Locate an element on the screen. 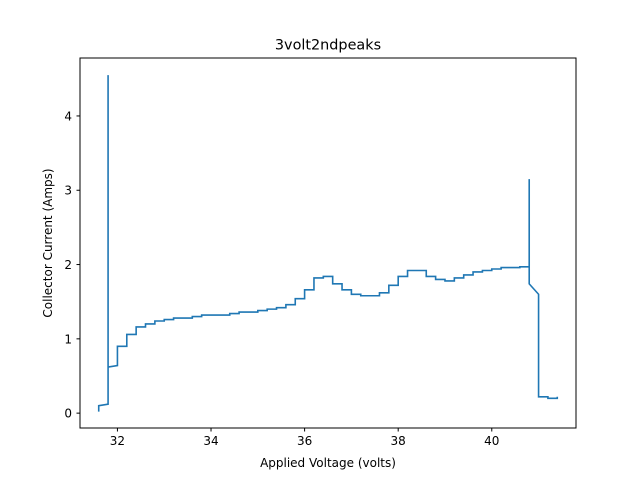  y-axis-ticks: 0 1 2 3 4 is located at coordinates (72, 265).